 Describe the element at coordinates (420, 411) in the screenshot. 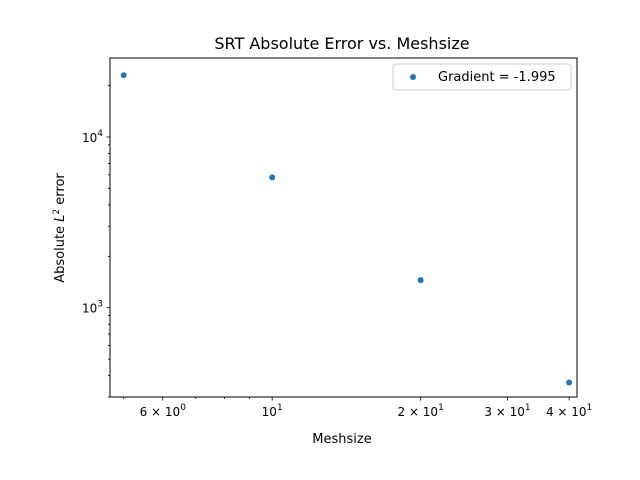

I see `x-tick-label: 2 × 101` at that location.